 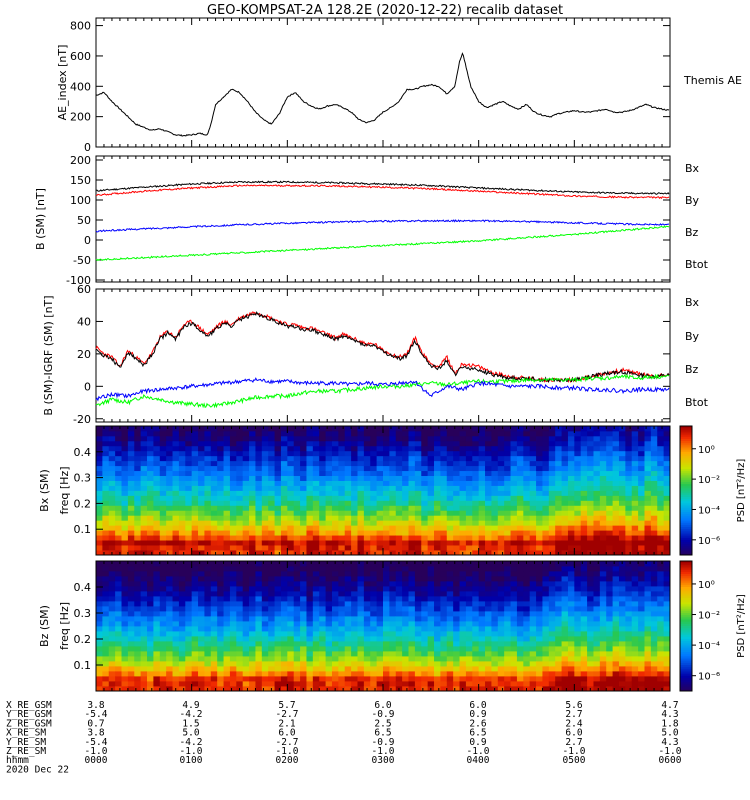 What do you see at coordinates (84, 321) in the screenshot?
I see `b_sm_igrf-ytick-label: 40` at bounding box center [84, 321].